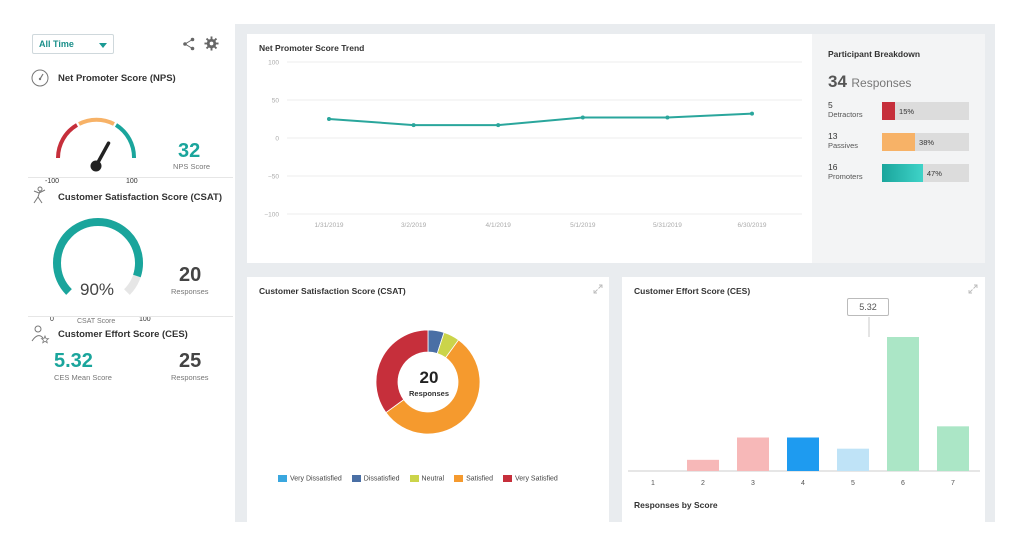 This screenshot has width=1024, height=546. Describe the element at coordinates (192, 166) in the screenshot. I see `nps-score-label: NPS Score` at that location.